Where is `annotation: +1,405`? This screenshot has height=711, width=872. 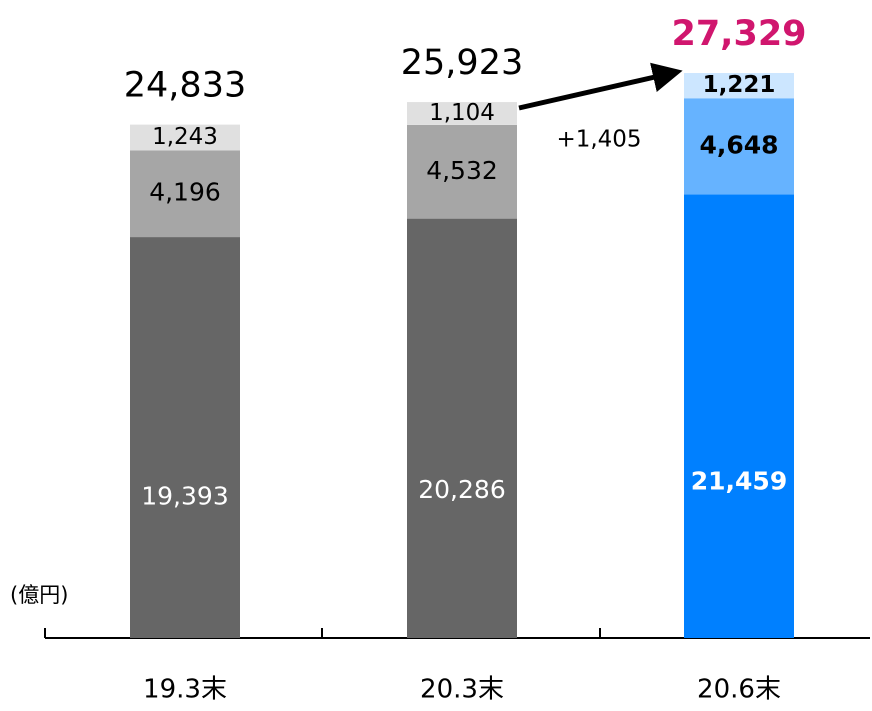 annotation: +1,405 is located at coordinates (598, 140).